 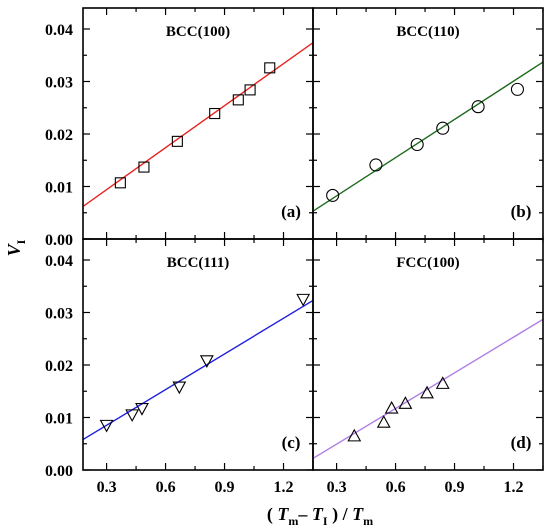 What do you see at coordinates (325, 521) in the screenshot?
I see `x-axis-label-t2-sub: I` at bounding box center [325, 521].